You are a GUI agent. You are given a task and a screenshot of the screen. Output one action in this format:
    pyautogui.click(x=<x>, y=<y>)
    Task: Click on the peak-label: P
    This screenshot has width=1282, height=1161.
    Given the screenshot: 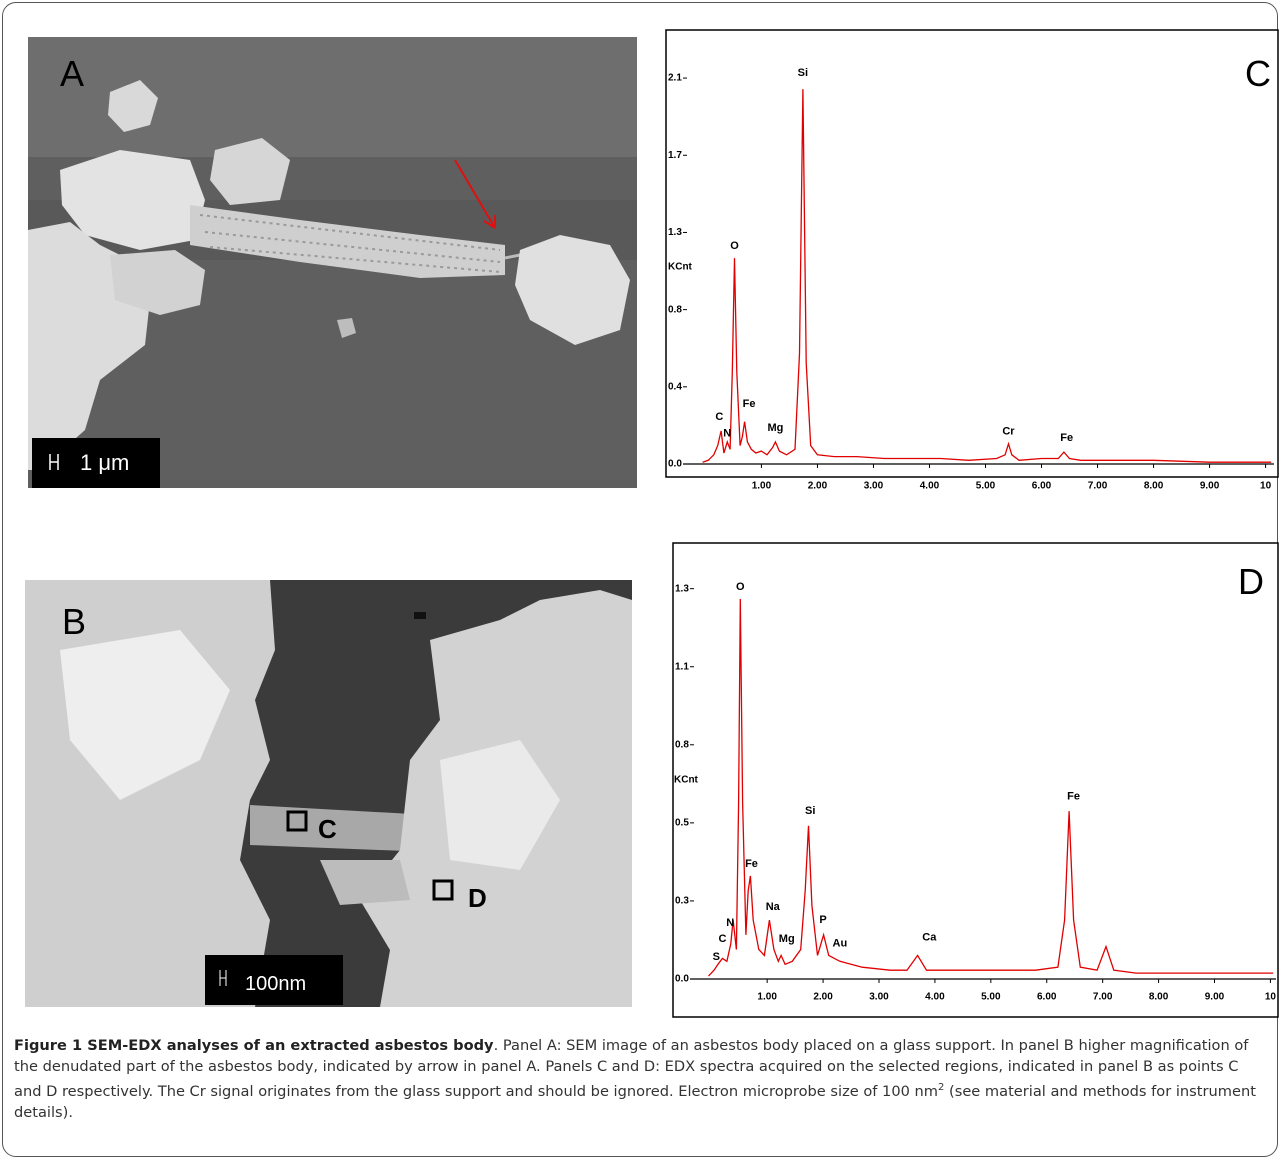 What is the action you would take?
    pyautogui.click(x=822, y=920)
    